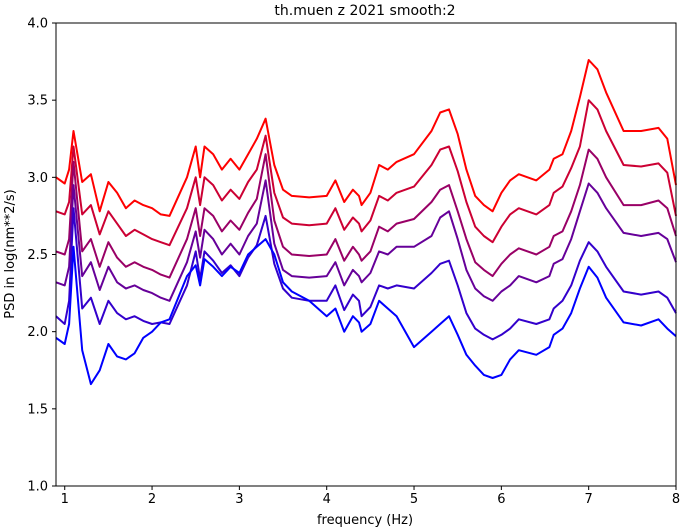 Image resolution: width=682 pixels, height=531 pixels. I want to click on x-tick-label: 8, so click(676, 499).